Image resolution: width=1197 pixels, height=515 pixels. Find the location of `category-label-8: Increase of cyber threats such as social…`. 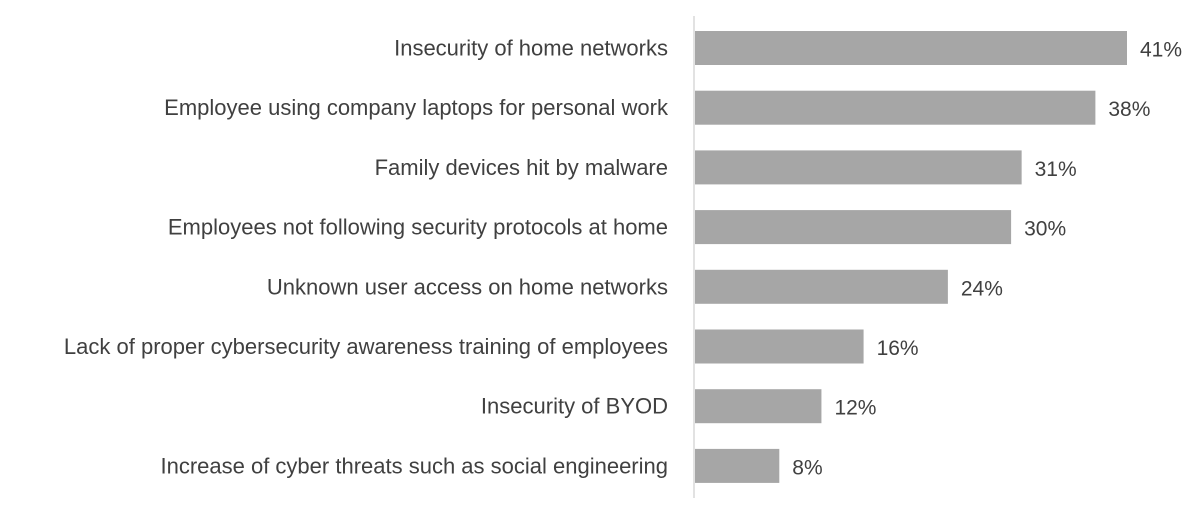

category-label-8: Increase of cyber threats such as social… is located at coordinates (414, 465).